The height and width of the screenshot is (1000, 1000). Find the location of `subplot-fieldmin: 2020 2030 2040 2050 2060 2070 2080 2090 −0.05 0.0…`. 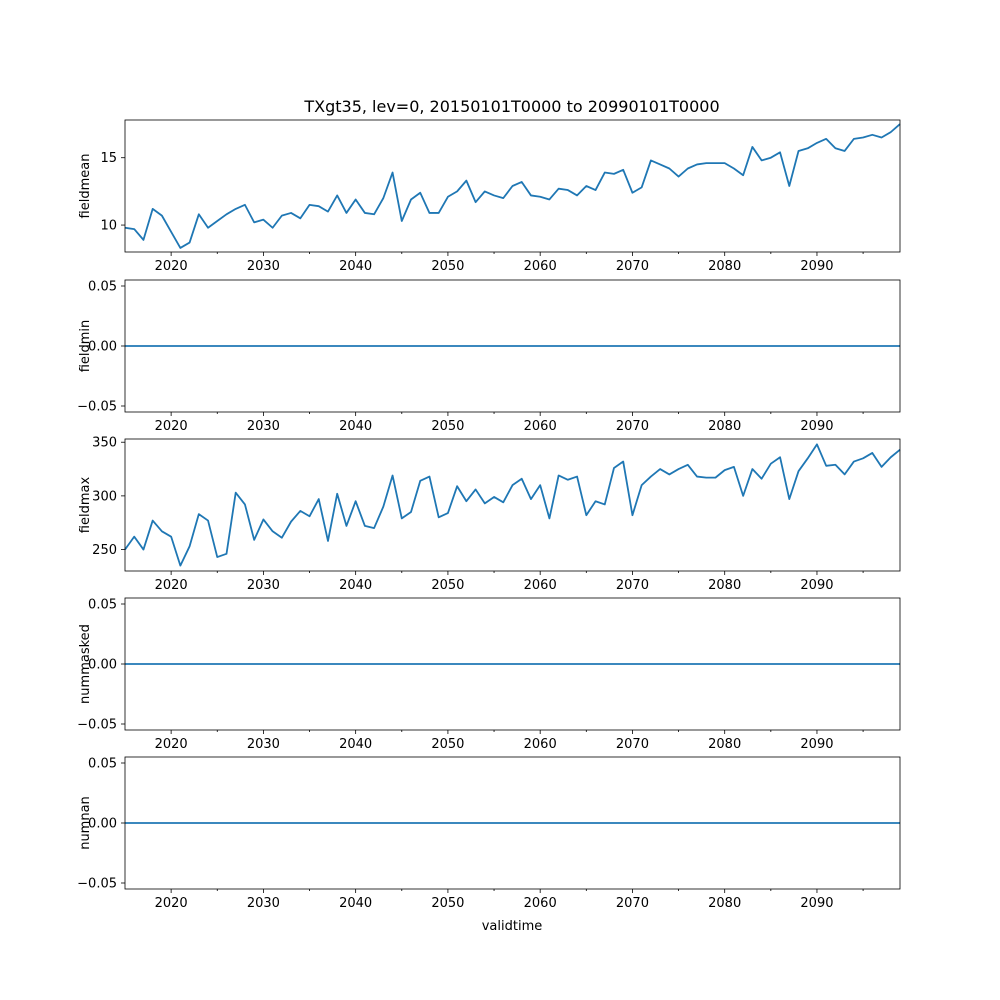

subplot-fieldmin: 2020 2030 2040 2050 2060 2070 2080 2090 −0.05 0.0… is located at coordinates (489, 356).